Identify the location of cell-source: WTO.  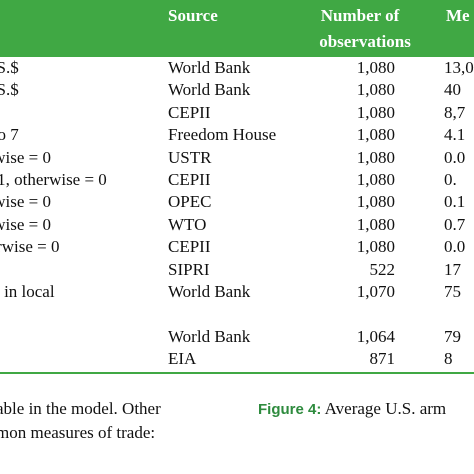
(187, 224).